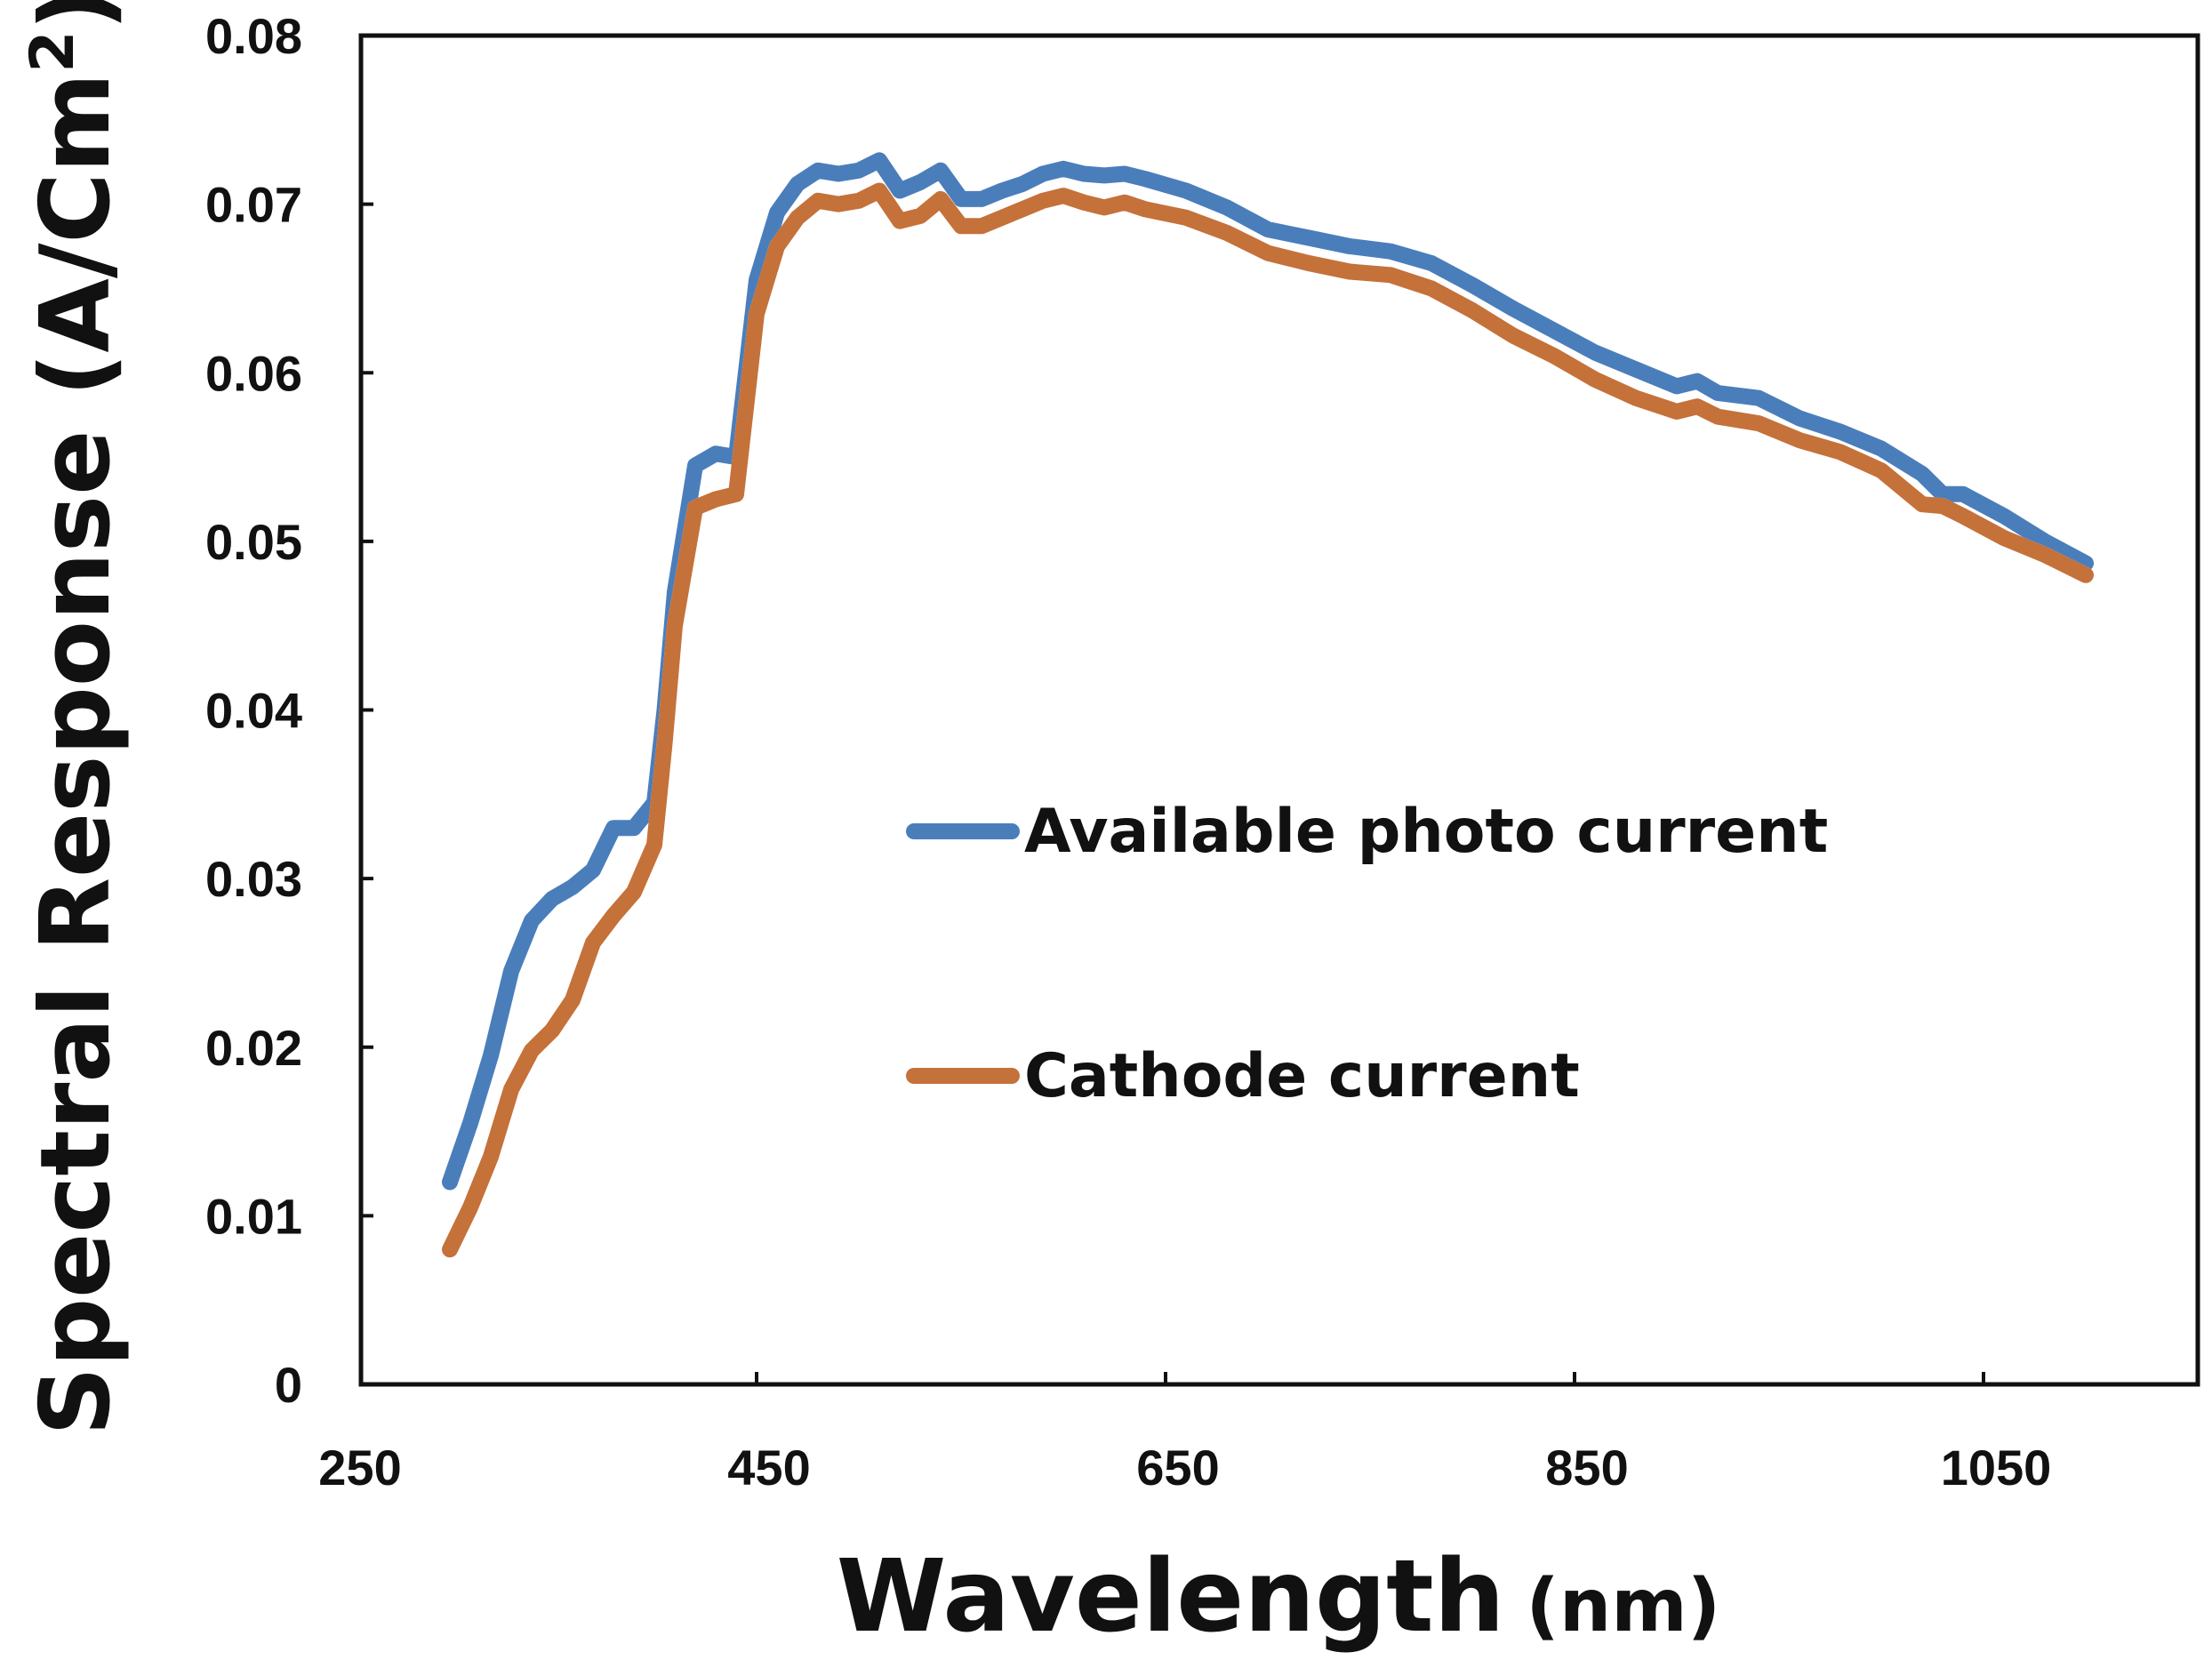 The width and height of the screenshot is (2212, 1668). Describe the element at coordinates (359, 1467) in the screenshot. I see `x-tick-label: 250` at that location.